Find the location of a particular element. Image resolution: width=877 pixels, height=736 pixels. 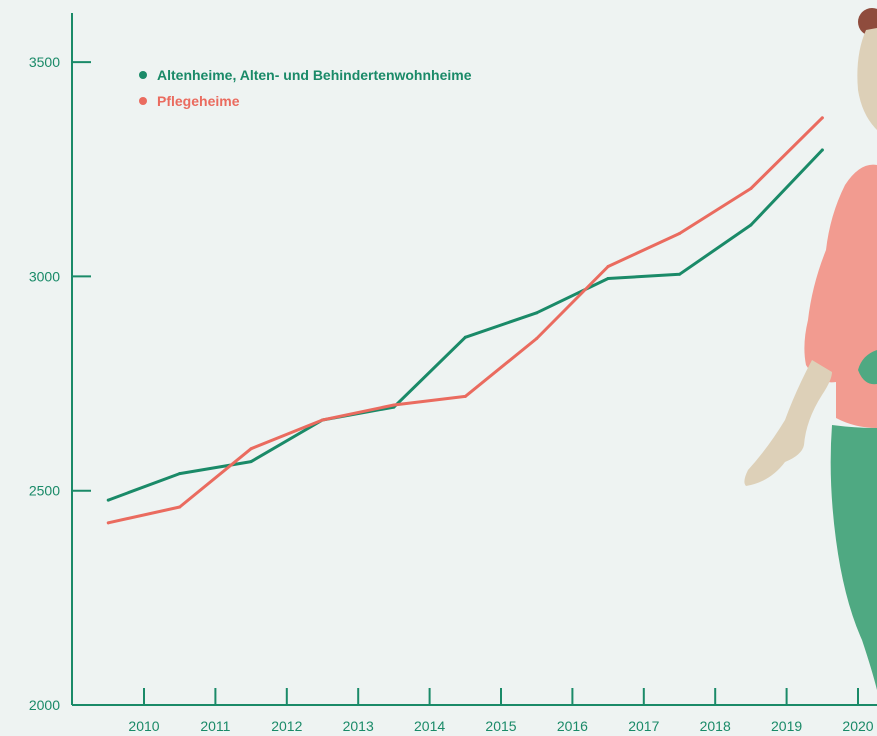

x-tick-label: 2017 is located at coordinates (643, 726).